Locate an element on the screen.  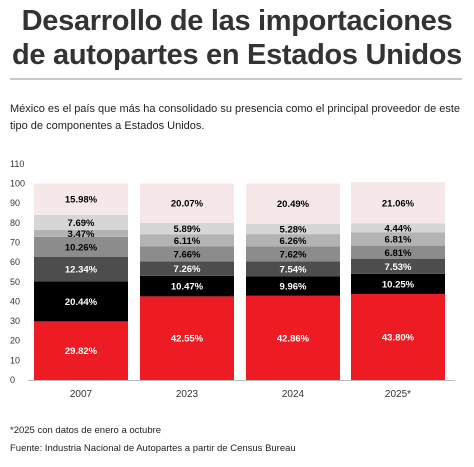
data-label: 5.28% is located at coordinates (293, 229).